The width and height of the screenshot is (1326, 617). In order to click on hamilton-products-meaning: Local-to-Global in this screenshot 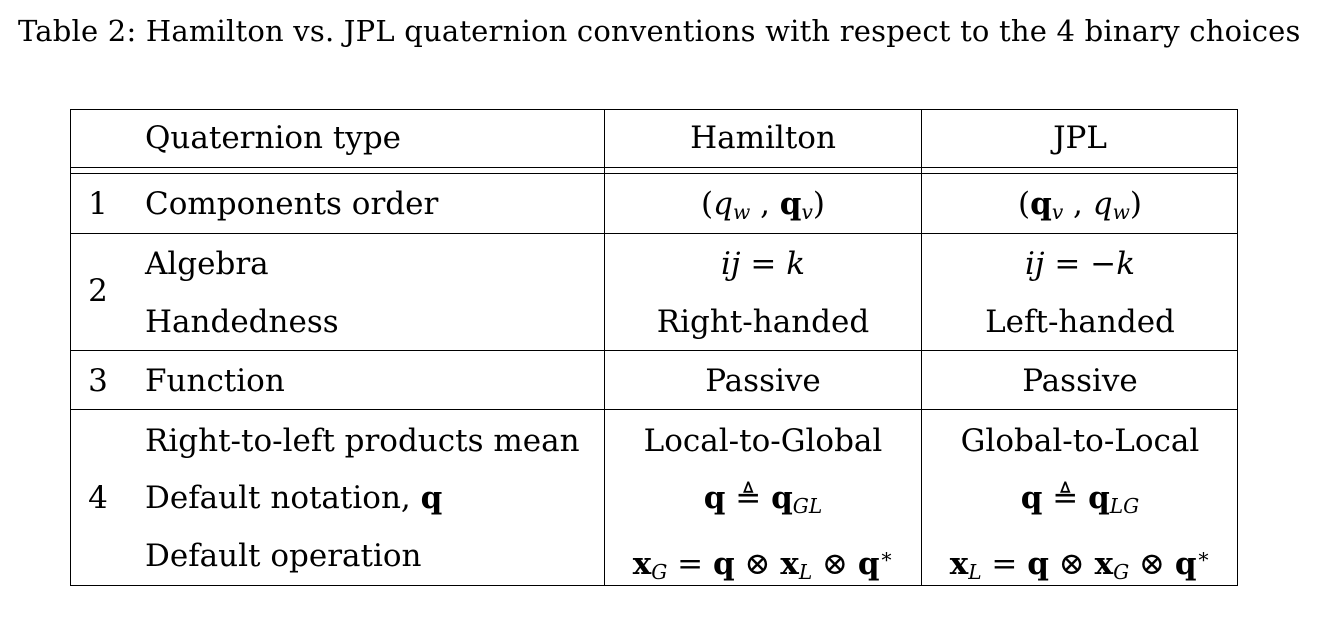, I will do `click(763, 441)`.